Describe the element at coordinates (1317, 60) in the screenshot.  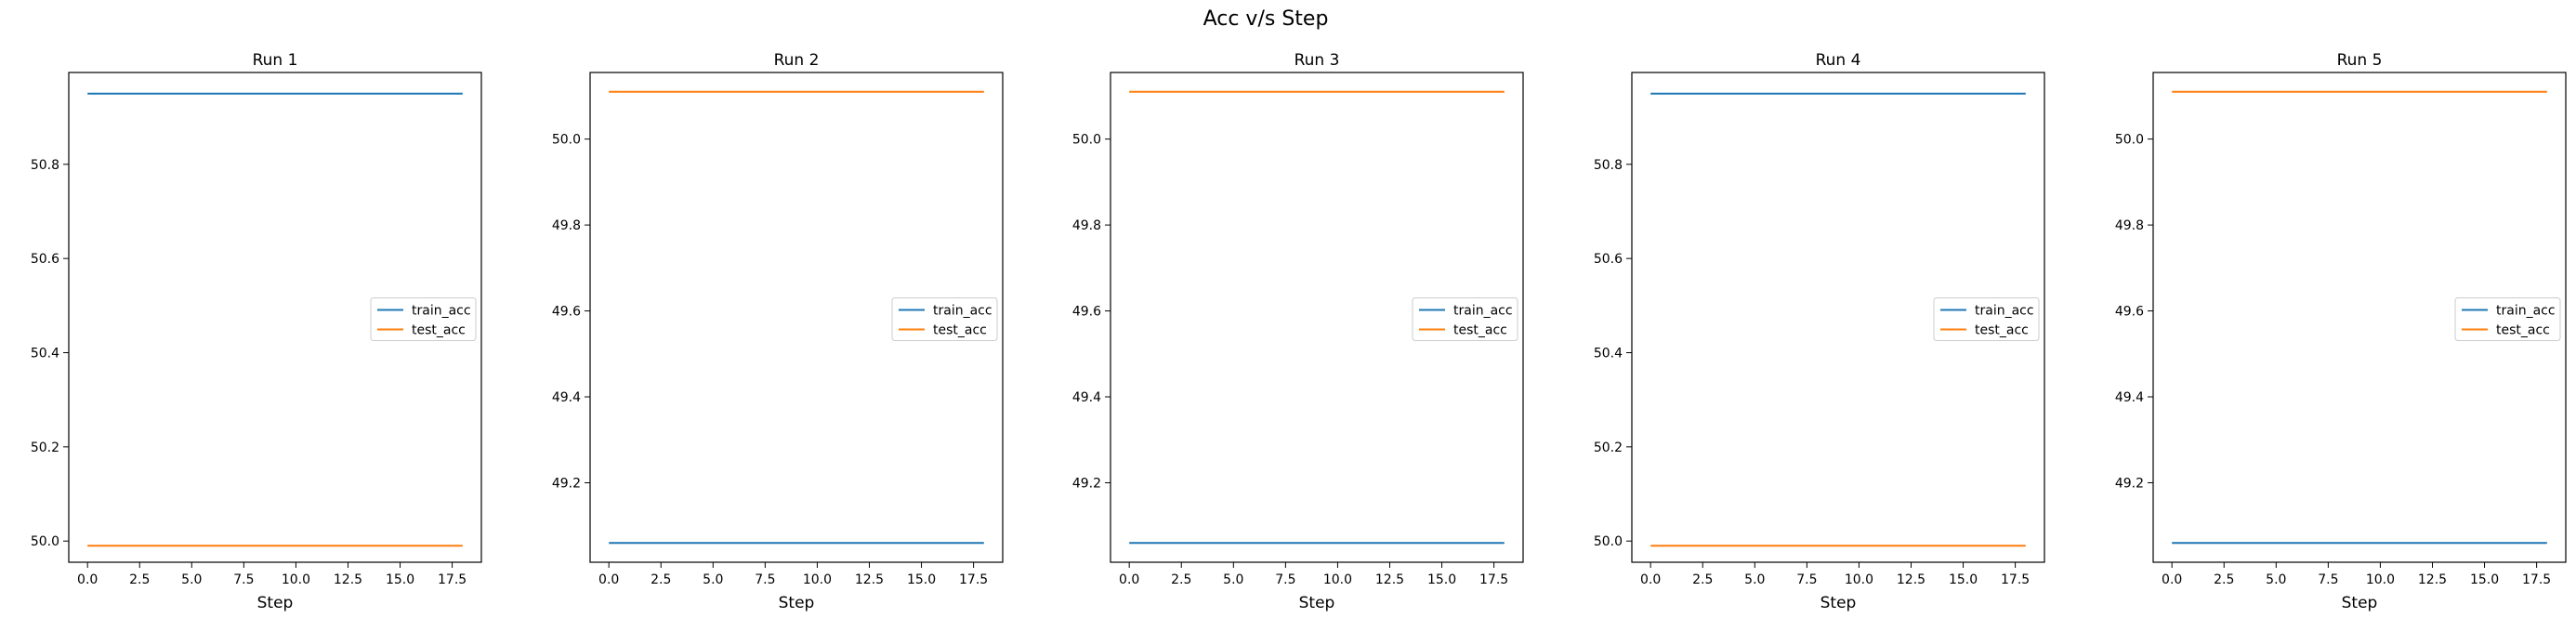
I see `subplot-title: Run 3` at that location.